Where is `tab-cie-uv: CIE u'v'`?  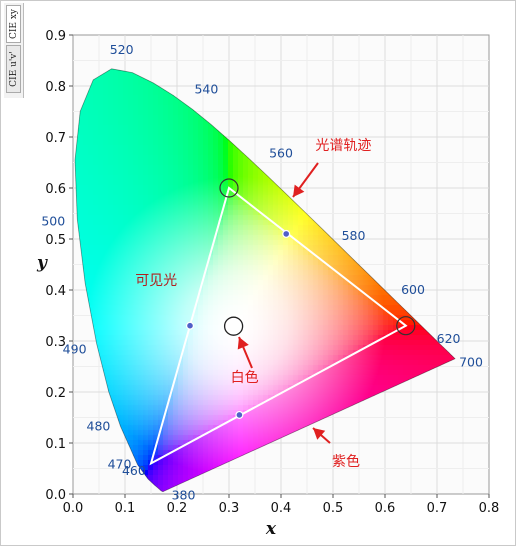
tab-cie-uv: CIE u'v' is located at coordinates (13, 69).